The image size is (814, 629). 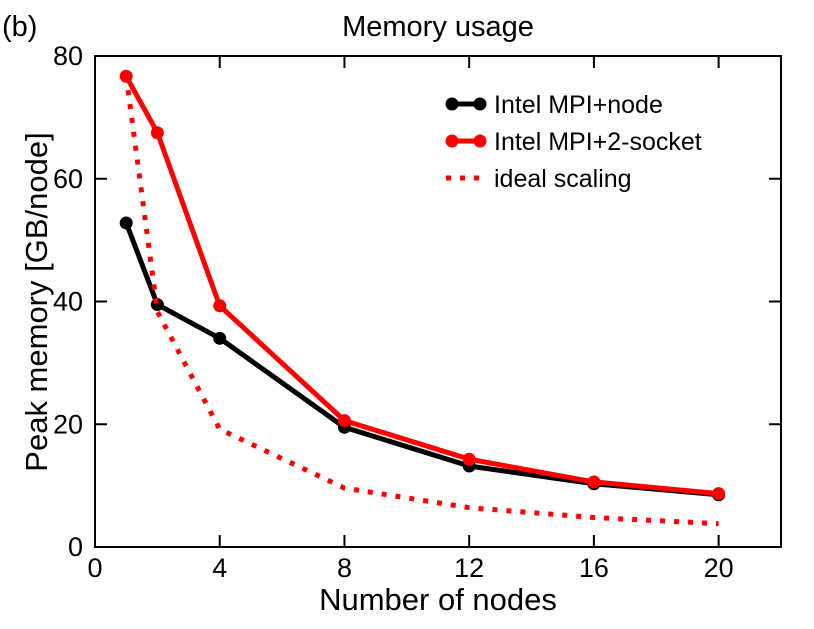 What do you see at coordinates (75, 547) in the screenshot?
I see `y-tick-label: 0` at bounding box center [75, 547].